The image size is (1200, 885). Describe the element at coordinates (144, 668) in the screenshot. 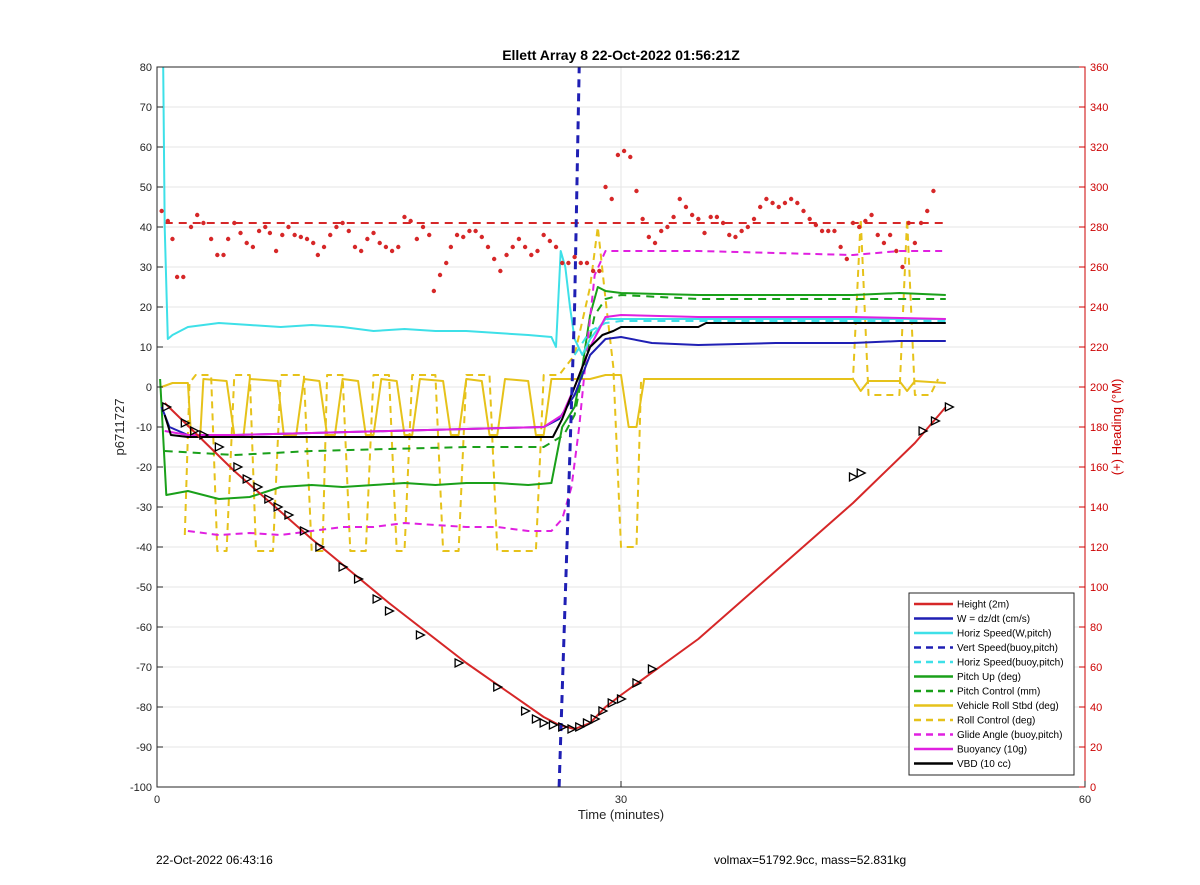

I see `y-tick-label: -70` at that location.